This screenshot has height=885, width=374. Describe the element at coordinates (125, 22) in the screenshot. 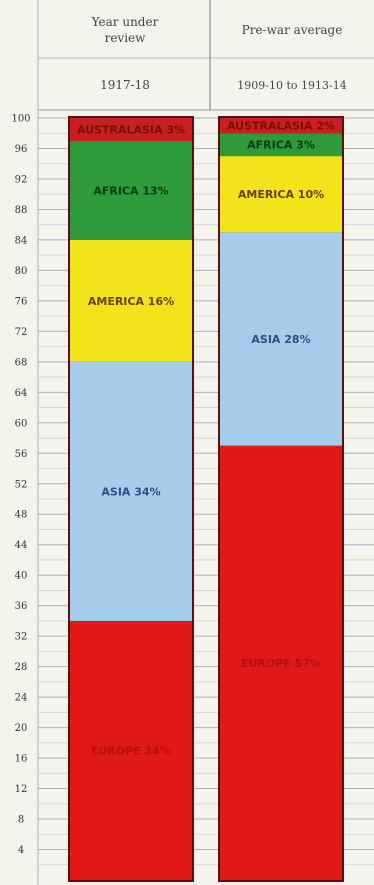

I see `col1-title-line1: Year under` at that location.